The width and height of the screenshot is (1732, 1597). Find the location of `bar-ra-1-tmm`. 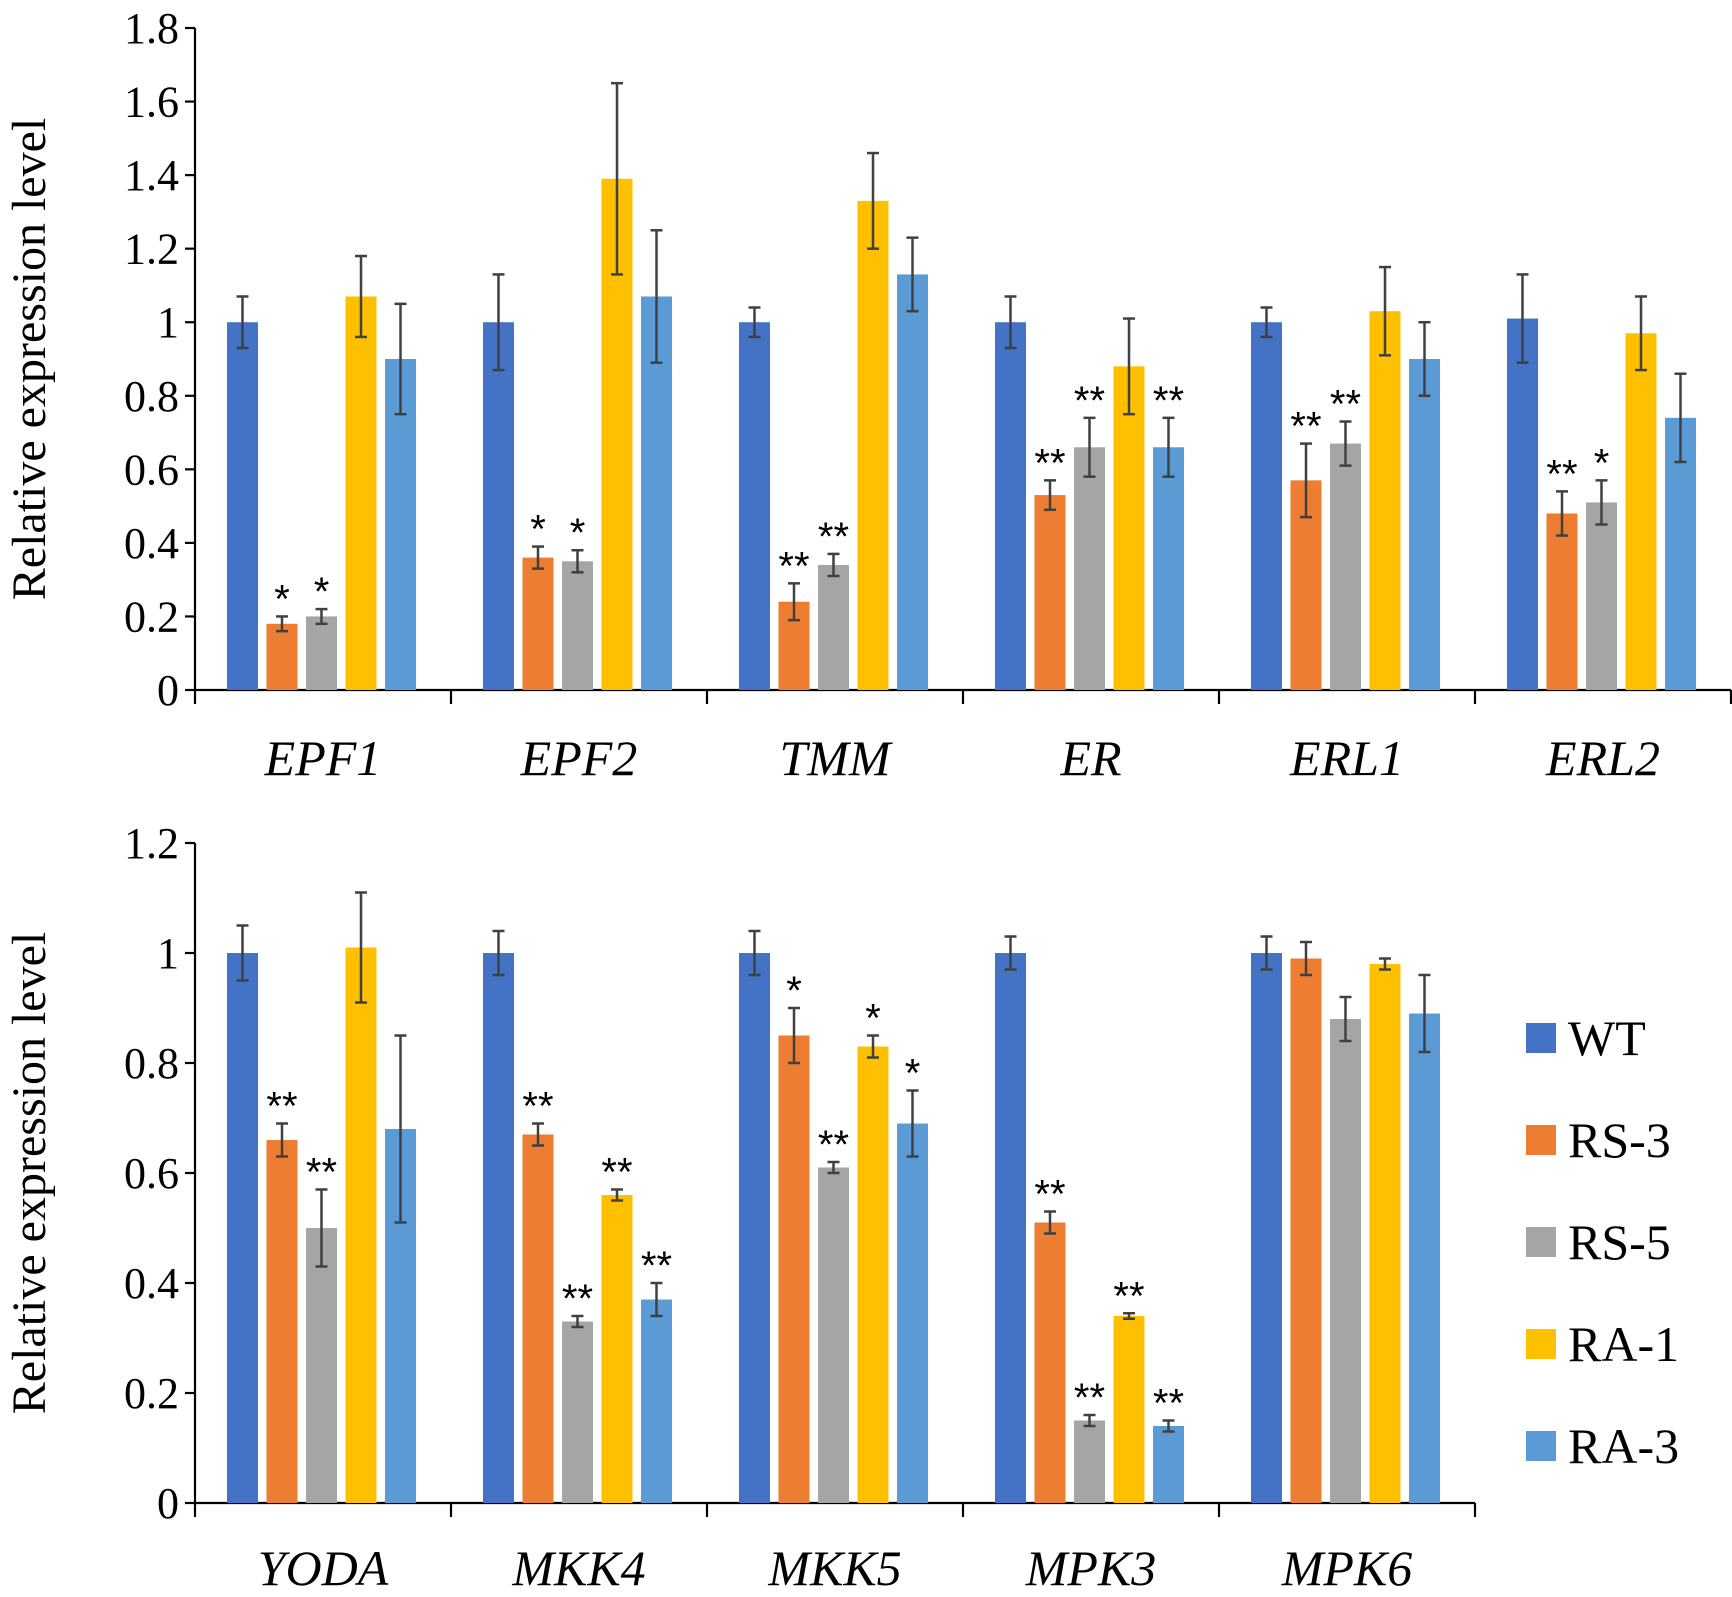

bar-ra-1-tmm is located at coordinates (873, 445).